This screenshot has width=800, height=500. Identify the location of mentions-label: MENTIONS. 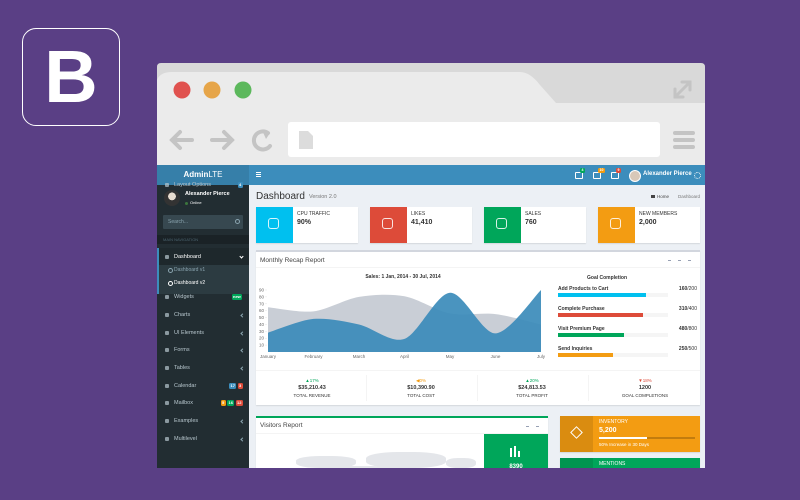
(612, 464).